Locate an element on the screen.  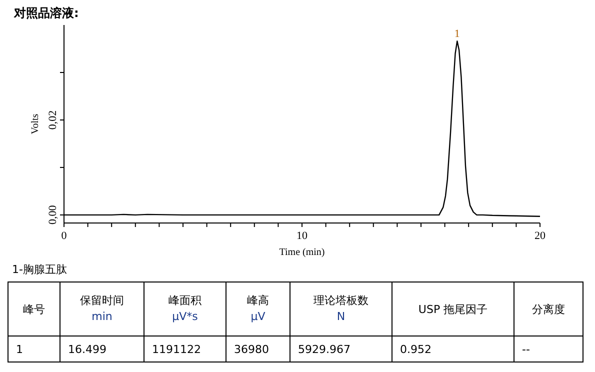
text: min is located at coordinates (102, 316).